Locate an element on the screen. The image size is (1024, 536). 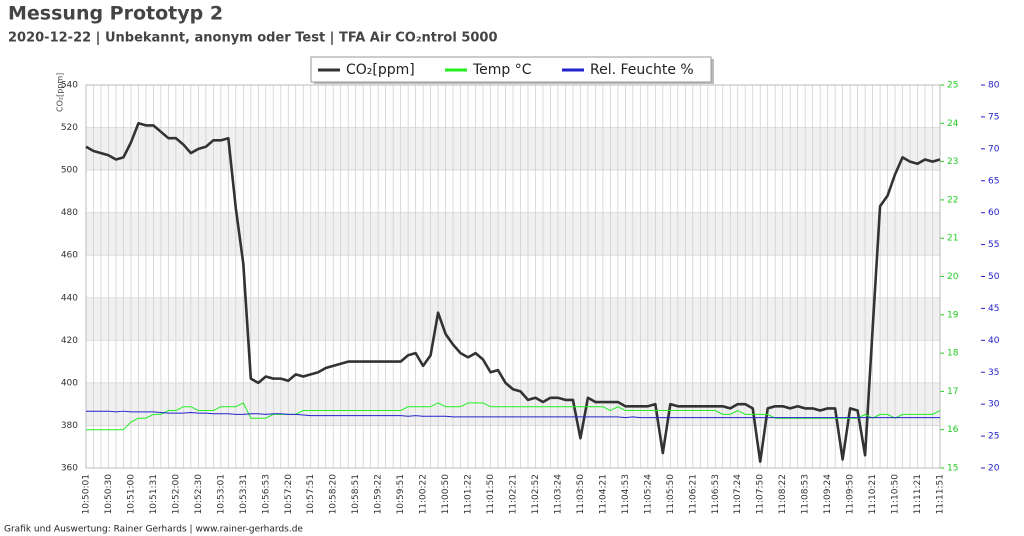
y2-tick-label: 16 is located at coordinates (953, 430).